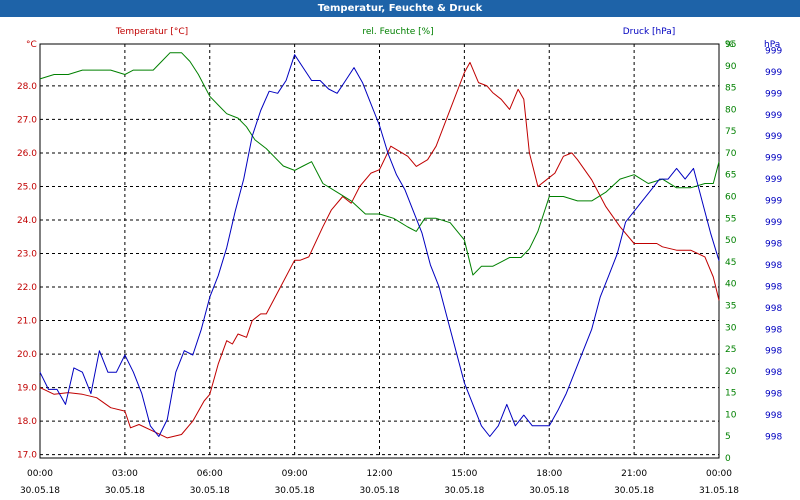  I want to click on humidity-tick-label: 95, so click(730, 45).